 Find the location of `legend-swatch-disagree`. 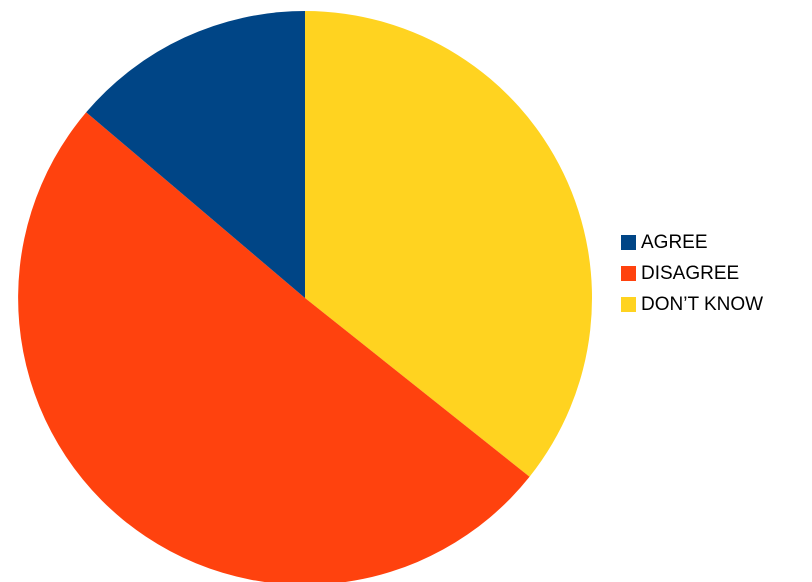

legend-swatch-disagree is located at coordinates (628, 273).